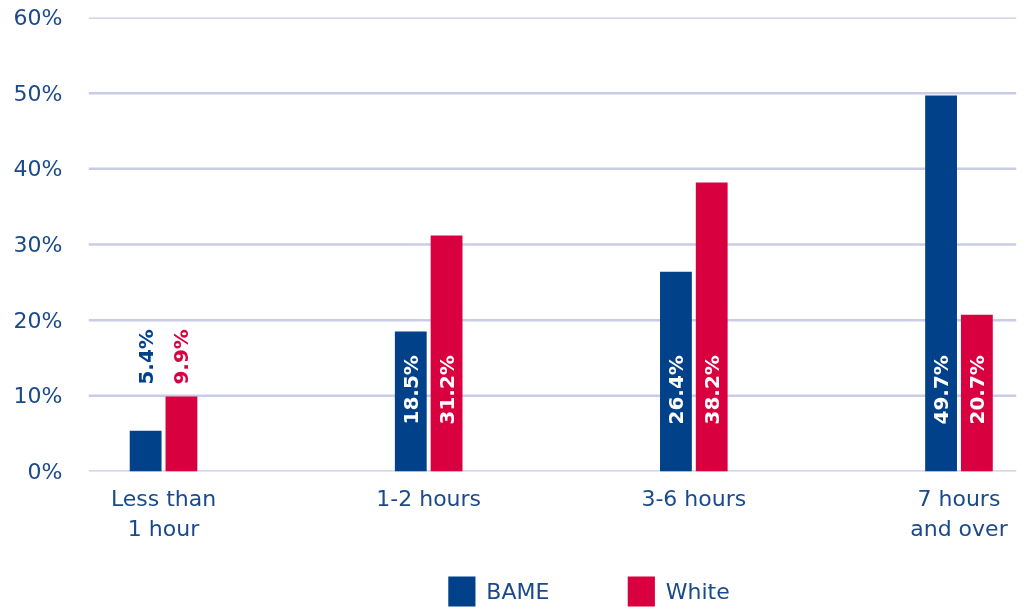  What do you see at coordinates (941, 390) in the screenshot?
I see `data-label: 49.7%` at bounding box center [941, 390].